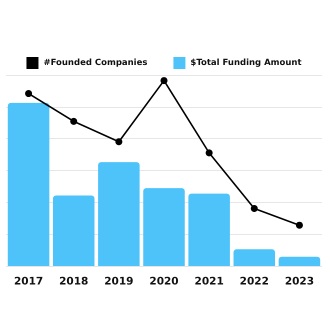  Describe the element at coordinates (95, 63) in the screenshot. I see `legend-label: #Founded Companies` at that location.